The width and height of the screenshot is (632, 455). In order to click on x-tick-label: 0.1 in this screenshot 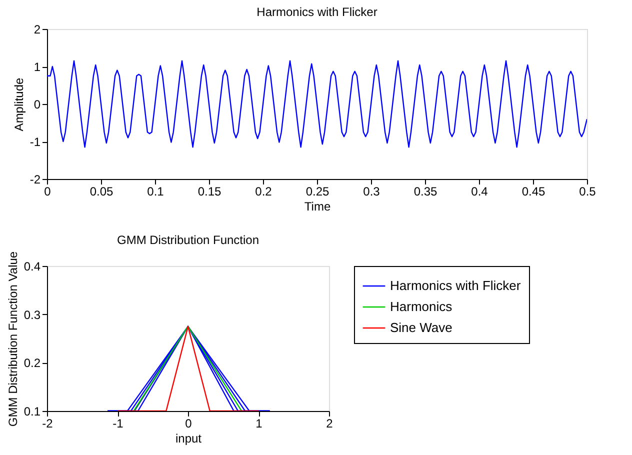, I will do `click(155, 191)`.